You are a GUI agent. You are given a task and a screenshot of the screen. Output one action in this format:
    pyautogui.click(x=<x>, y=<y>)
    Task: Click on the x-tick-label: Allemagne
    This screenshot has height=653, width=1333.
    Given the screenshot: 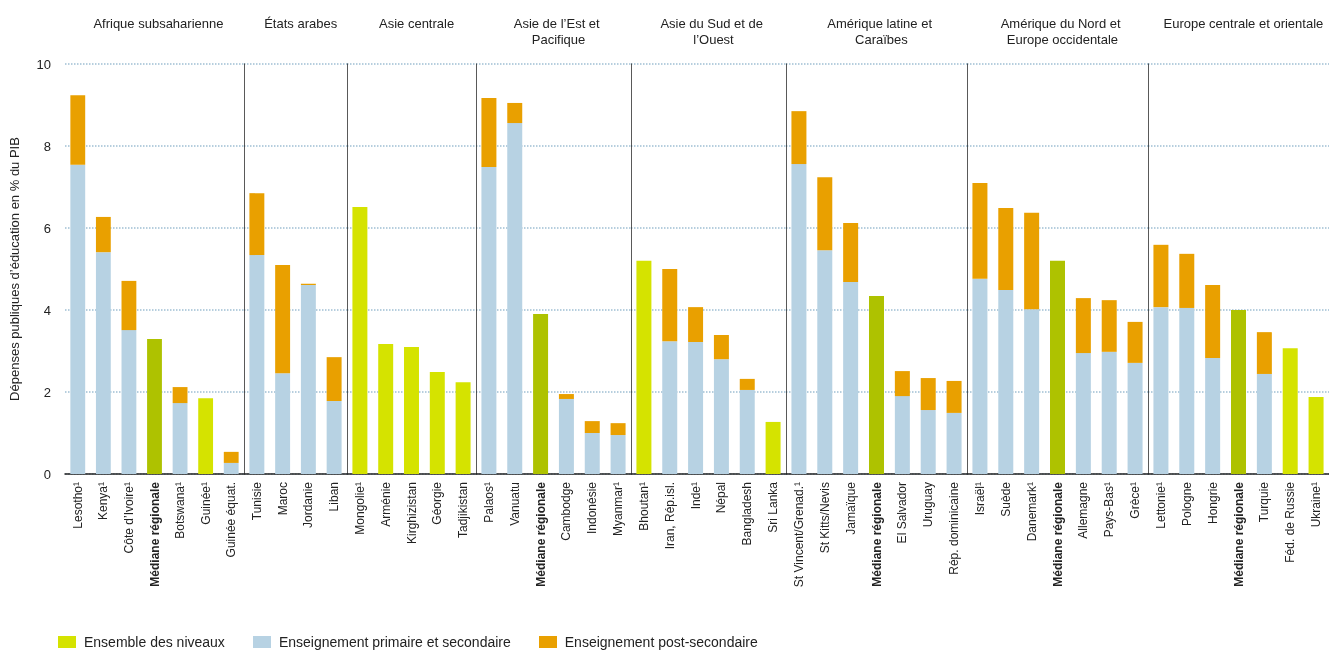 What is the action you would take?
    pyautogui.click(x=1083, y=510)
    